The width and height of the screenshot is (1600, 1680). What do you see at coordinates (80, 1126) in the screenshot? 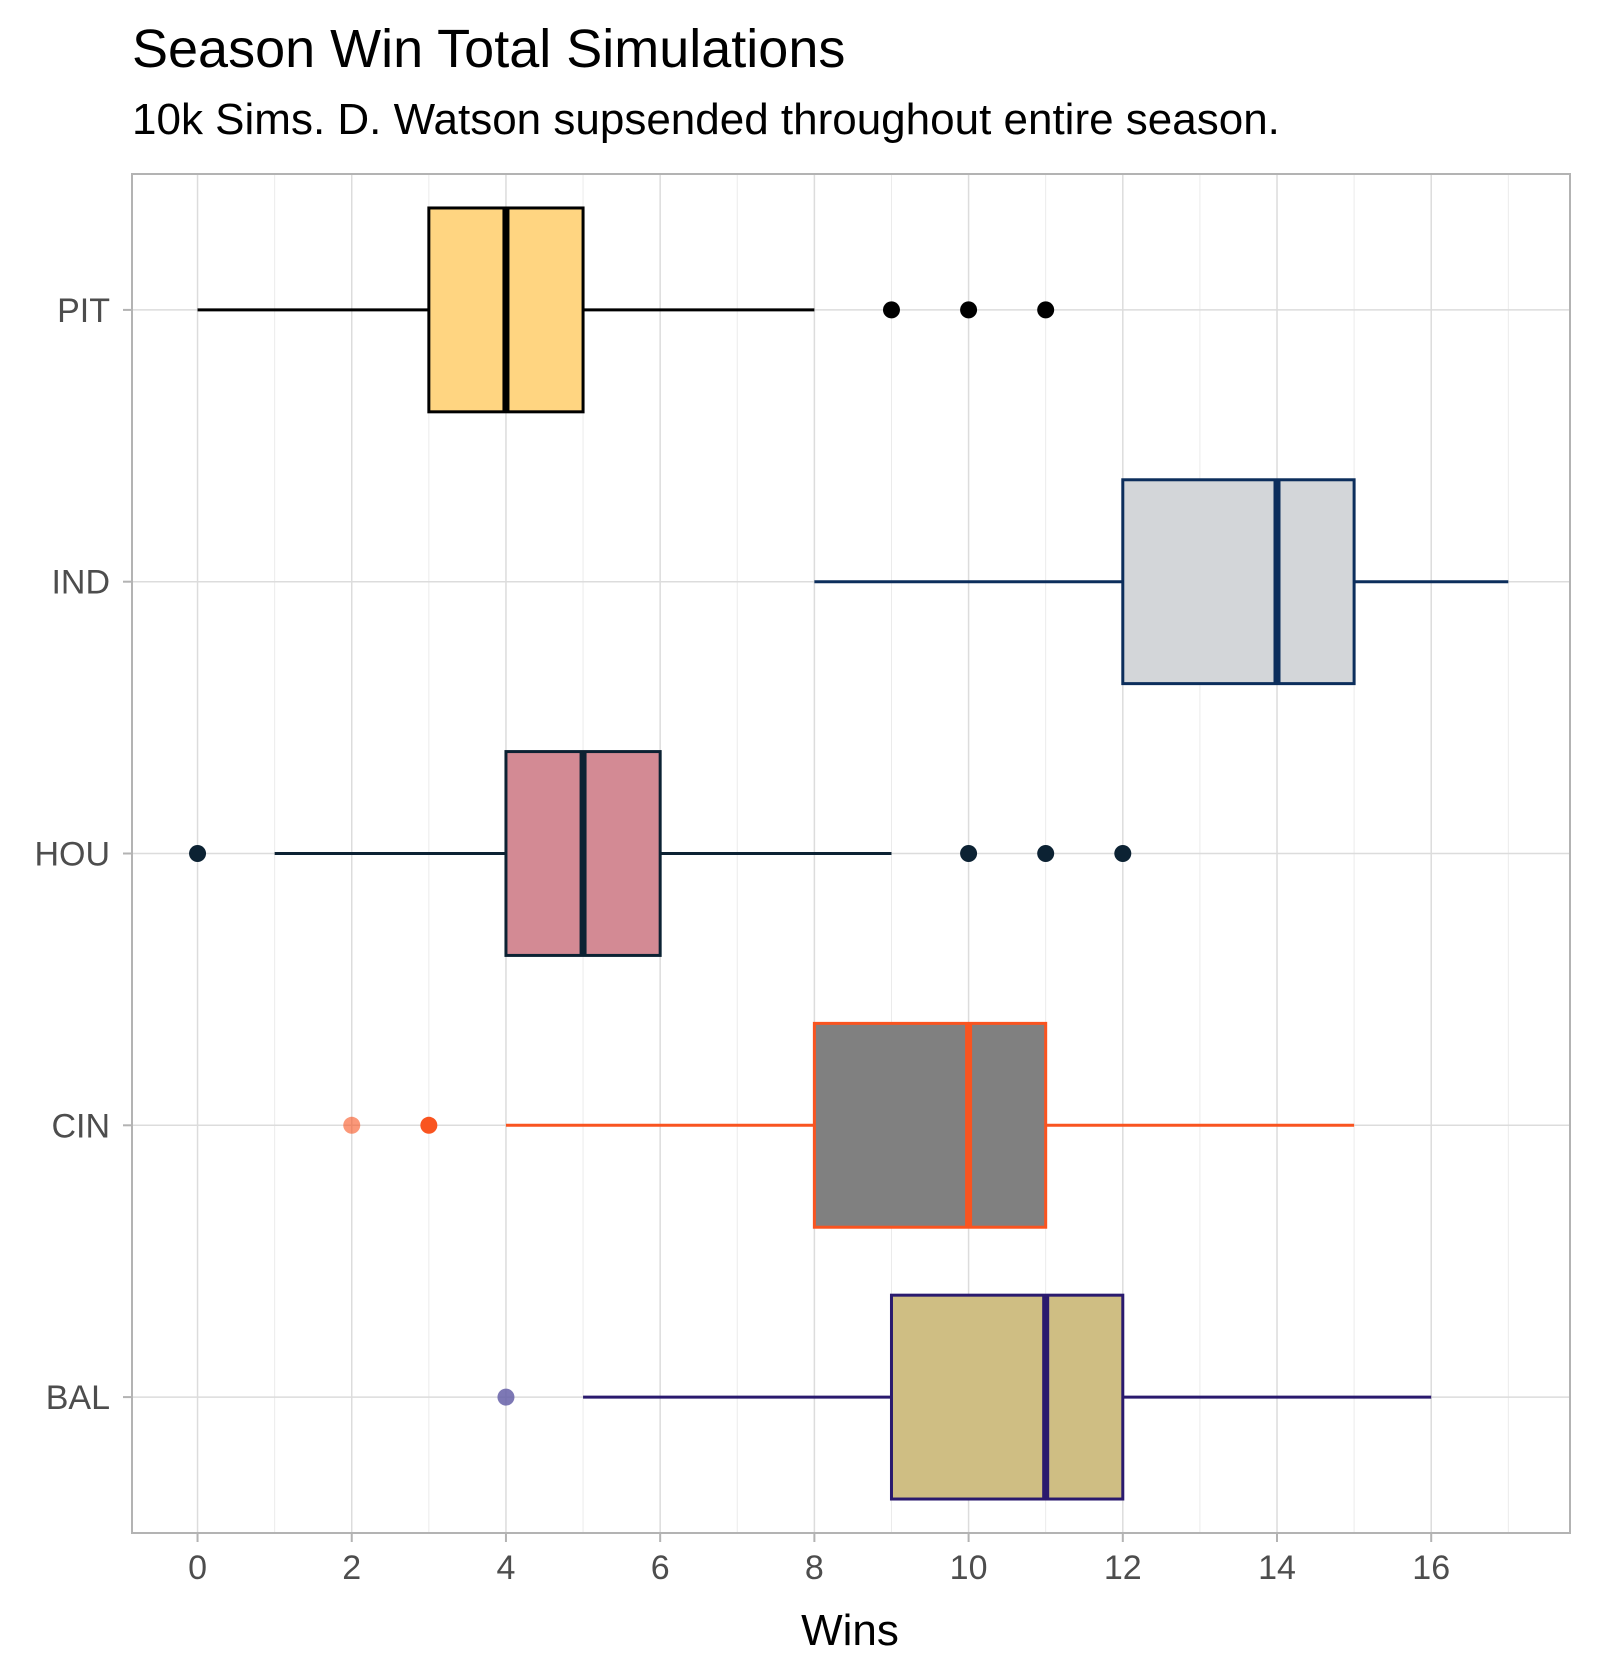
I see `y-tick-label: CIN` at bounding box center [80, 1126].